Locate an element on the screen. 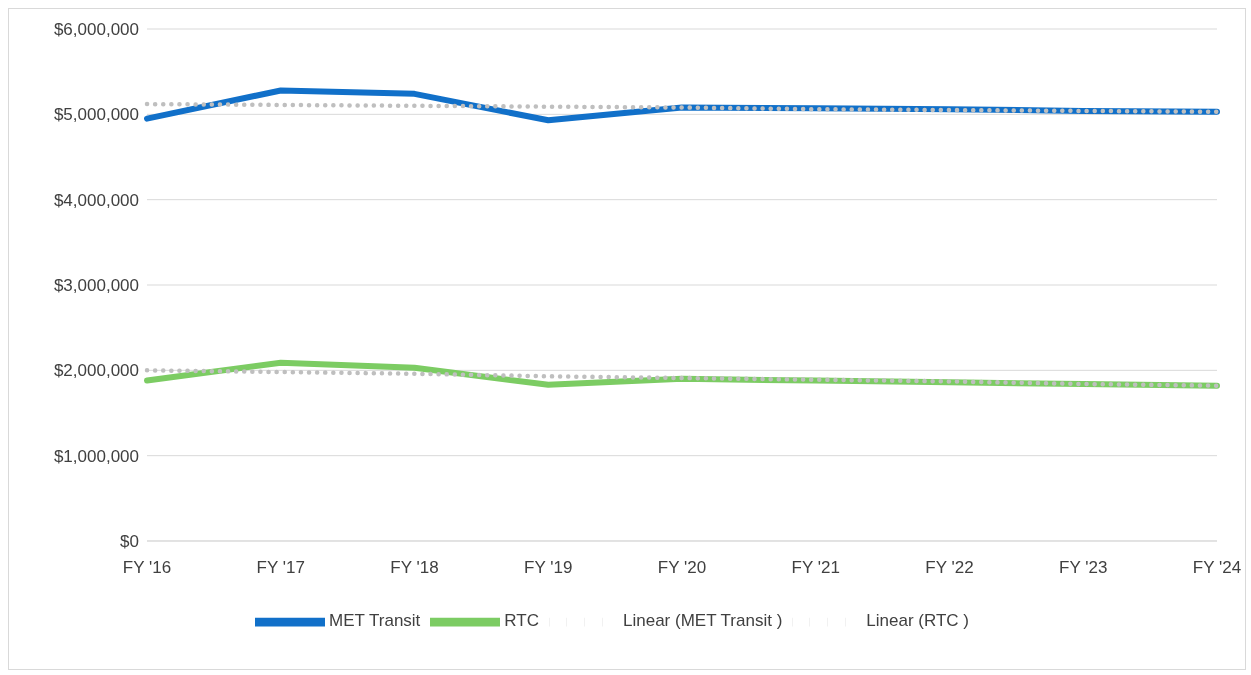  y-tick-label: $0 is located at coordinates (129, 542).